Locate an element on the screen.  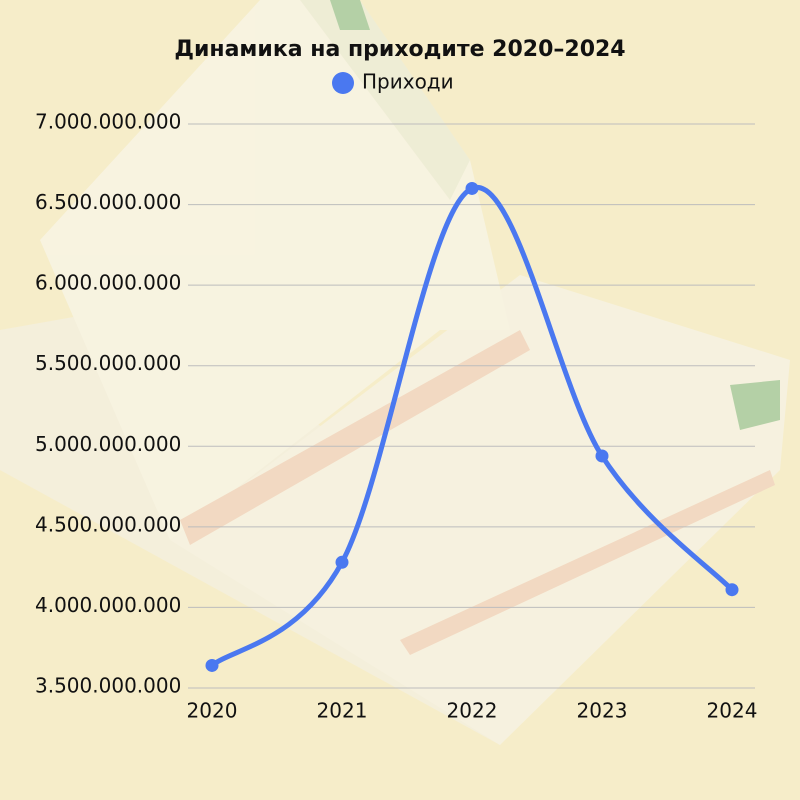
x-tick-label: 2022 is located at coordinates (472, 711).